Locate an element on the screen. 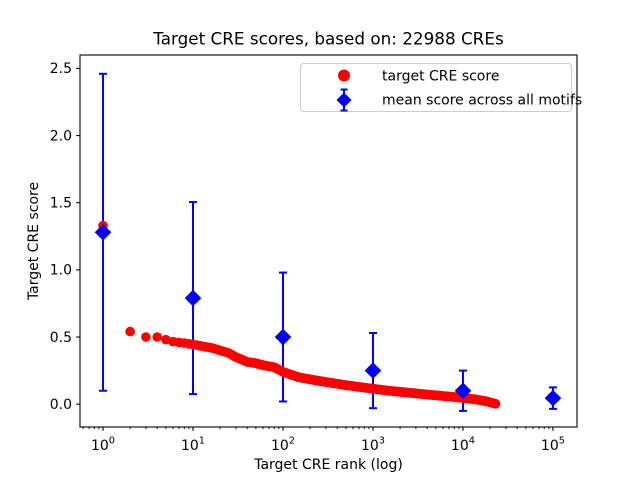  chart-title: Target CRE scores, based on: 22988 CREs is located at coordinates (327, 39).